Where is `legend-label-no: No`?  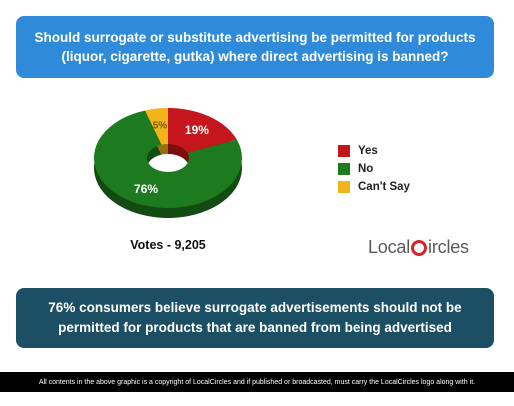
legend-label-no: No is located at coordinates (366, 168).